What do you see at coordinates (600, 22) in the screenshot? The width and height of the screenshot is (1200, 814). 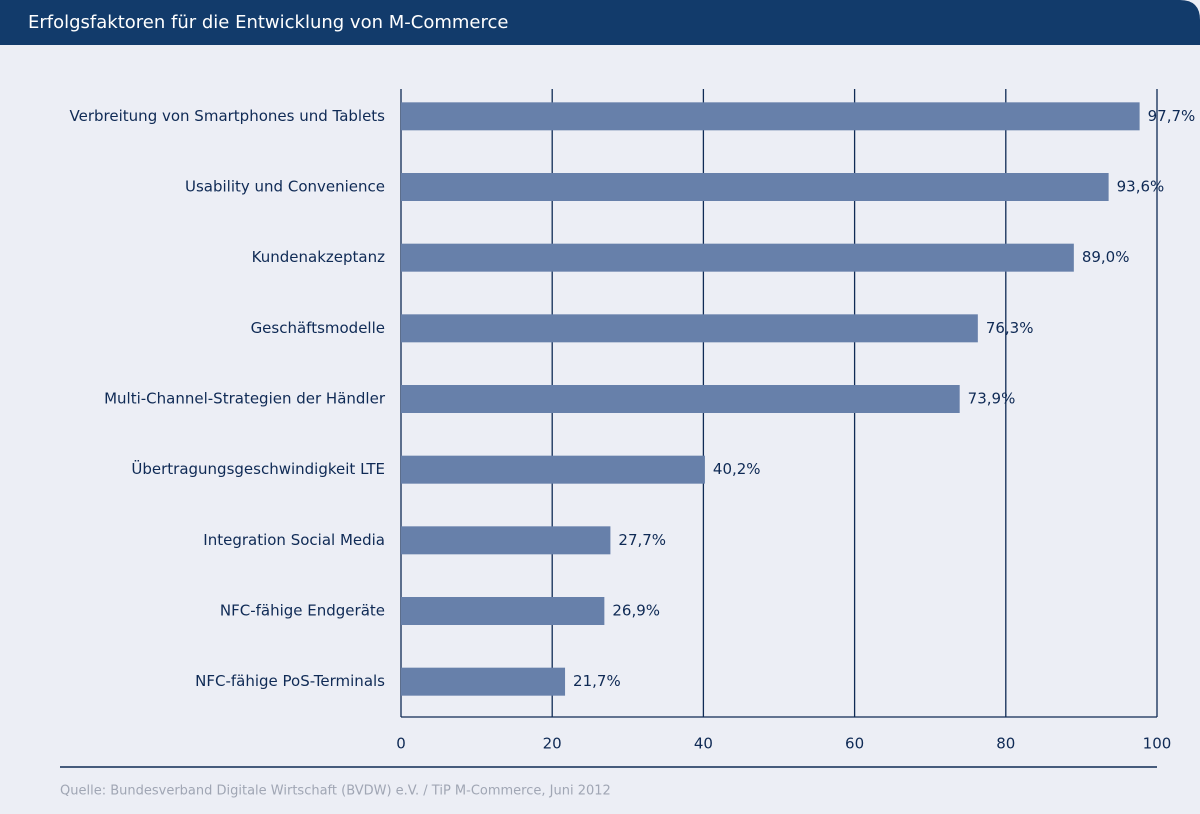 I see `header-band` at bounding box center [600, 22].